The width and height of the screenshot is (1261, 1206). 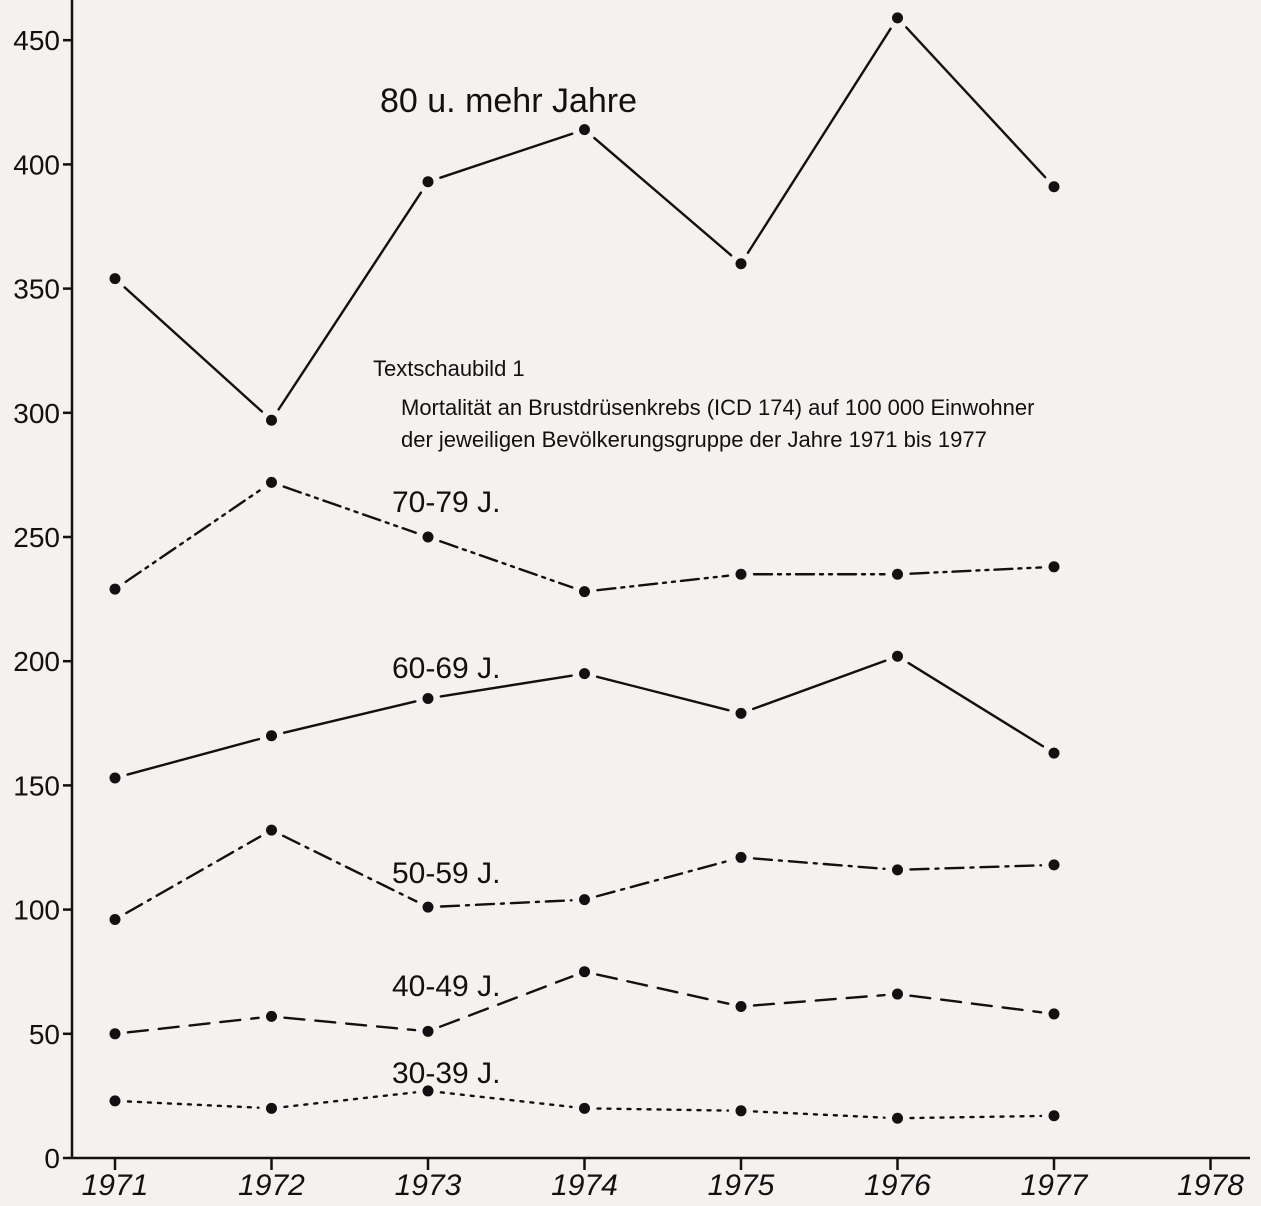 What do you see at coordinates (115, 1185) in the screenshot?
I see `x-tick-label: 1971` at bounding box center [115, 1185].